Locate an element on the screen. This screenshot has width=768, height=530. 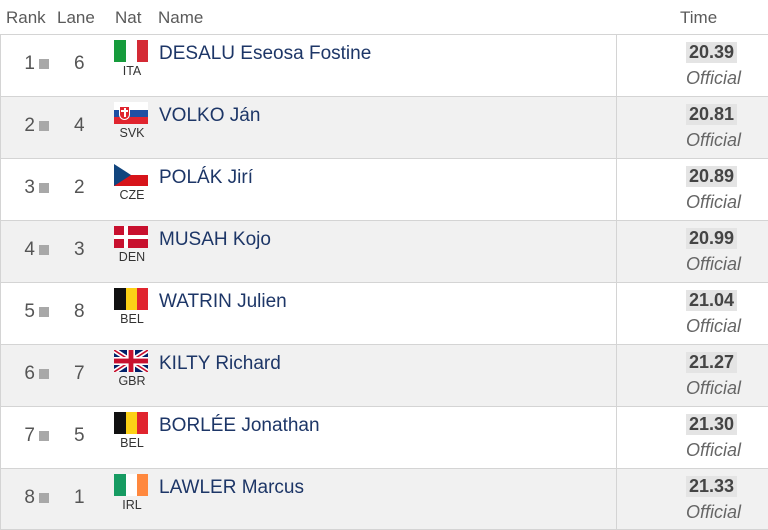
athlete-name-link: VOLKO Ján is located at coordinates (210, 115).